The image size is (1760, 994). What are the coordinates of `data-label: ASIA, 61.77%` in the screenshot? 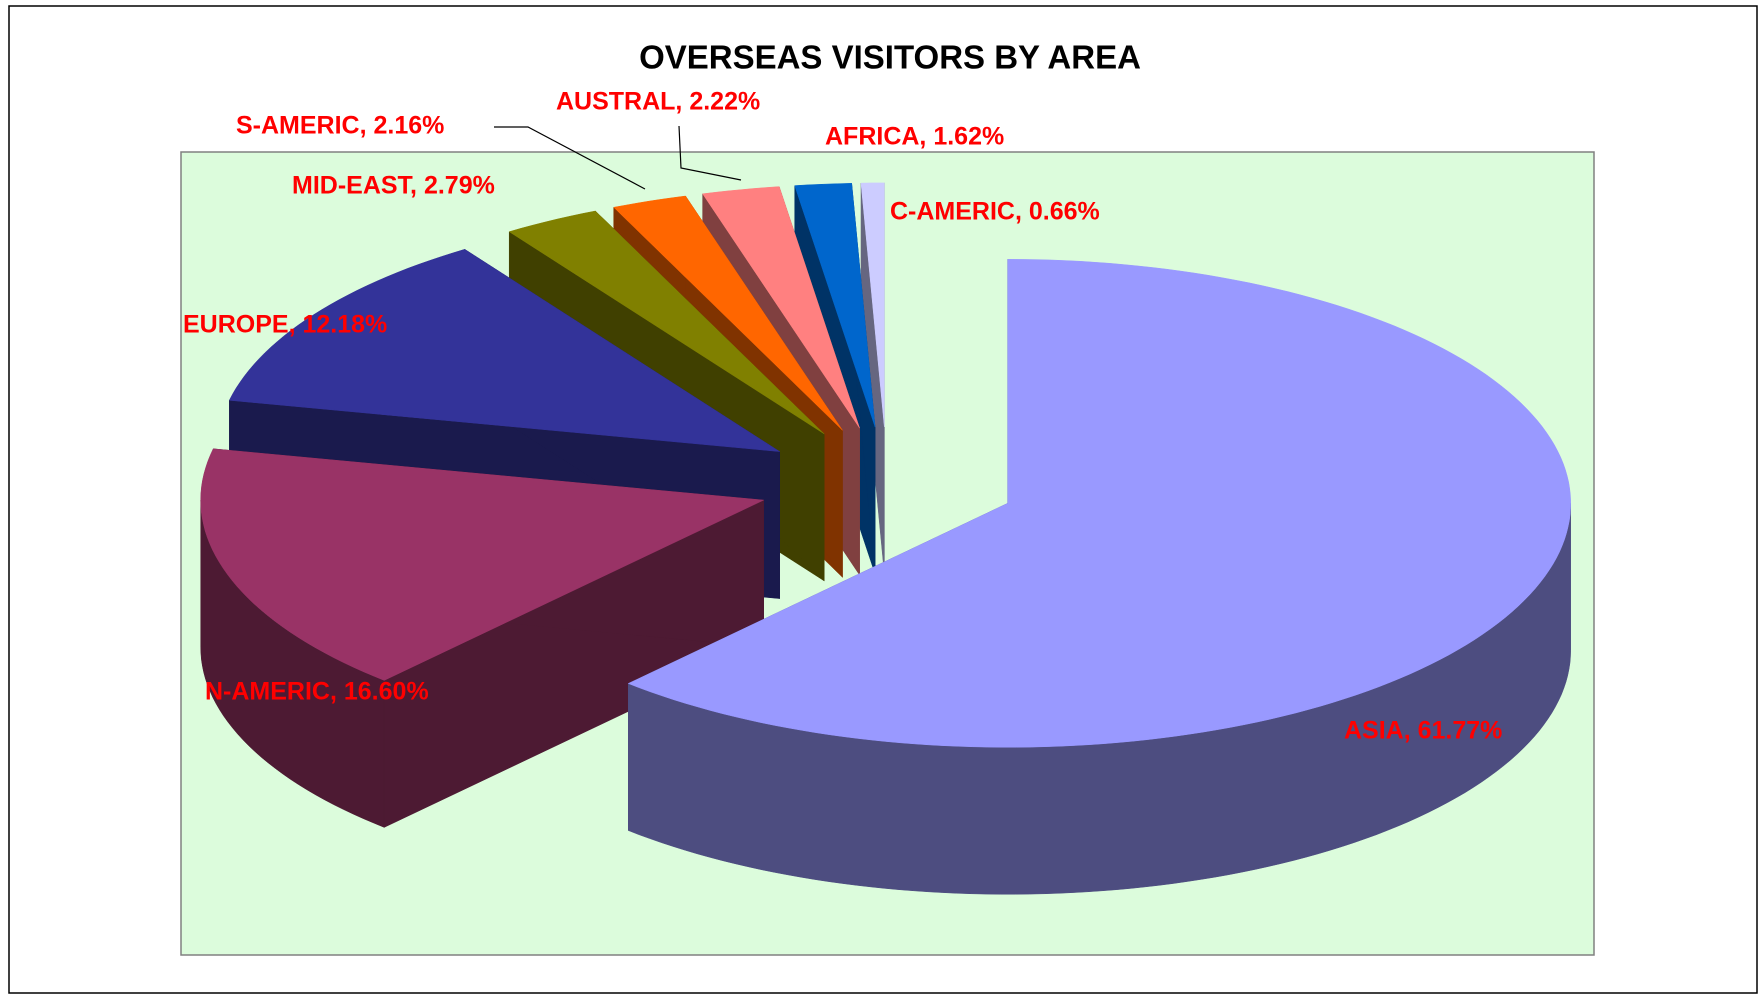 It's located at (1423, 731).